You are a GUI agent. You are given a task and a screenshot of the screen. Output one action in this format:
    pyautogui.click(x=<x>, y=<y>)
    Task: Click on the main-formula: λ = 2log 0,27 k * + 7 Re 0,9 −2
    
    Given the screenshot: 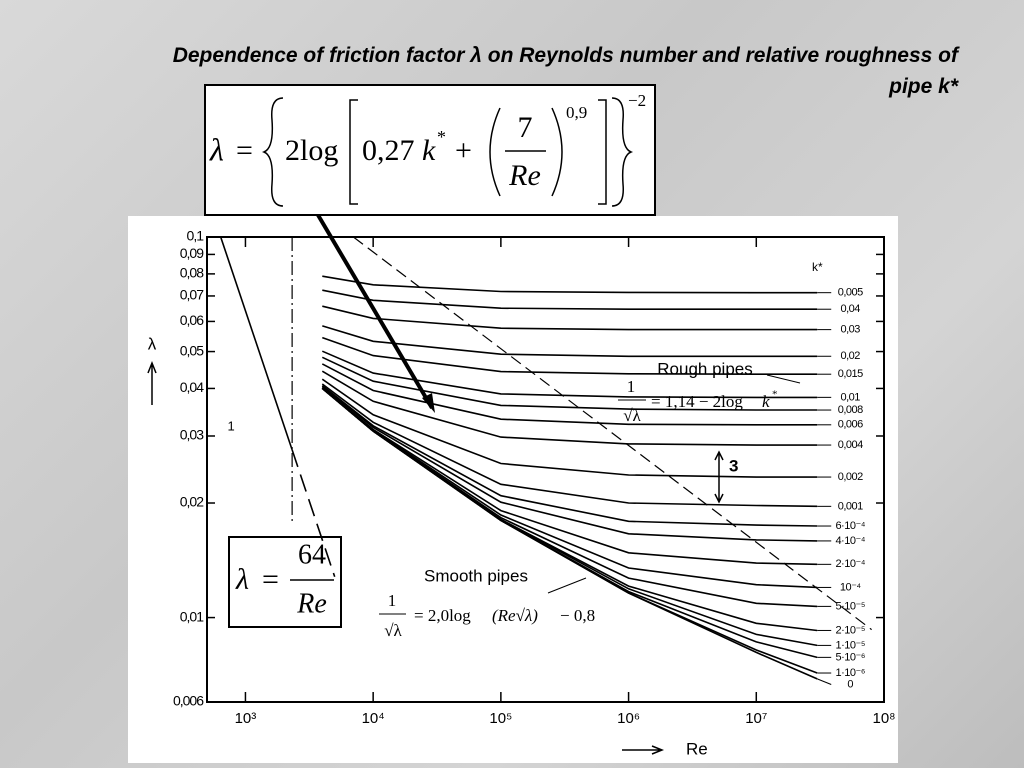 What is the action you would take?
    pyautogui.click(x=430, y=150)
    